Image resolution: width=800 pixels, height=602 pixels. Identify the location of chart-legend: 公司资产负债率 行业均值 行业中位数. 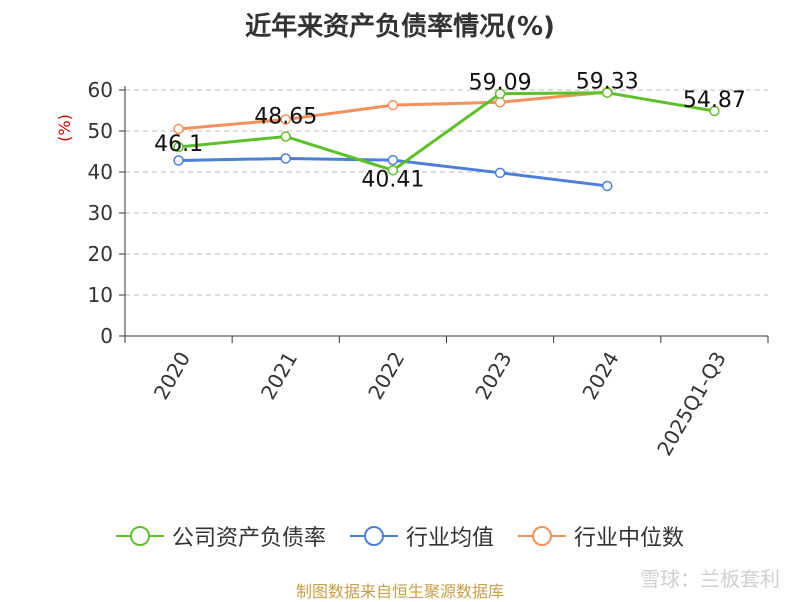
(400, 536).